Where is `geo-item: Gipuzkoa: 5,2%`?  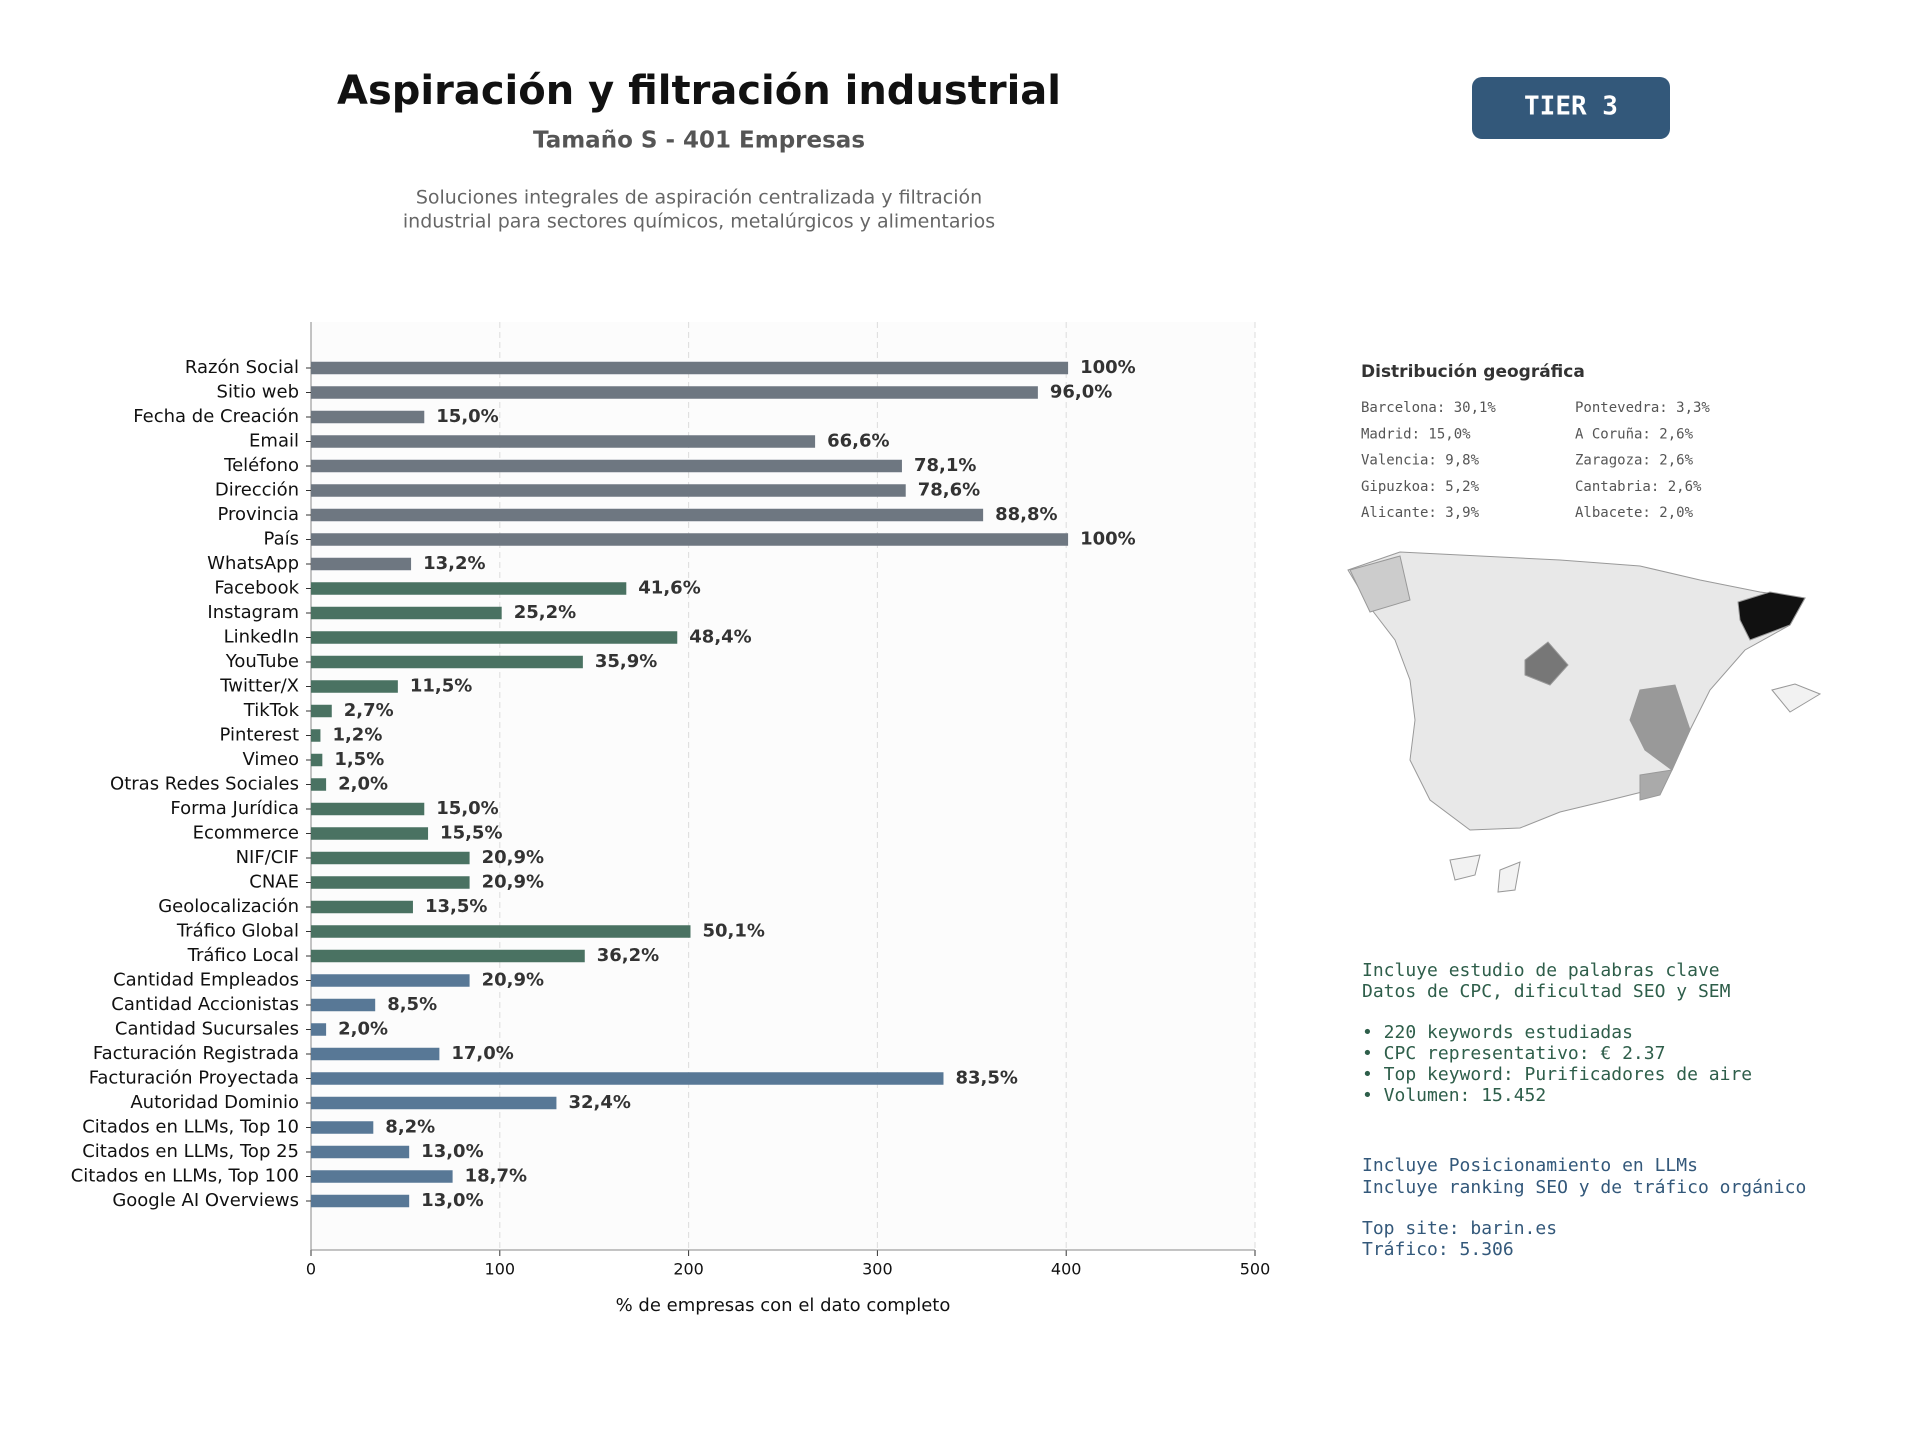
geo-item: Gipuzkoa: 5,2% is located at coordinates (1420, 487).